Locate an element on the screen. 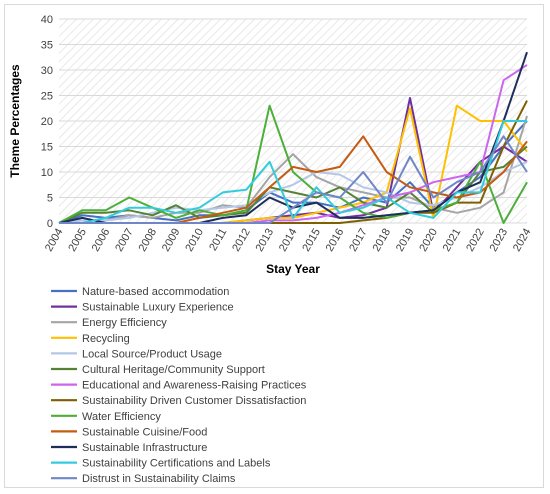  x-tick-label: 2012 is located at coordinates (241, 240).